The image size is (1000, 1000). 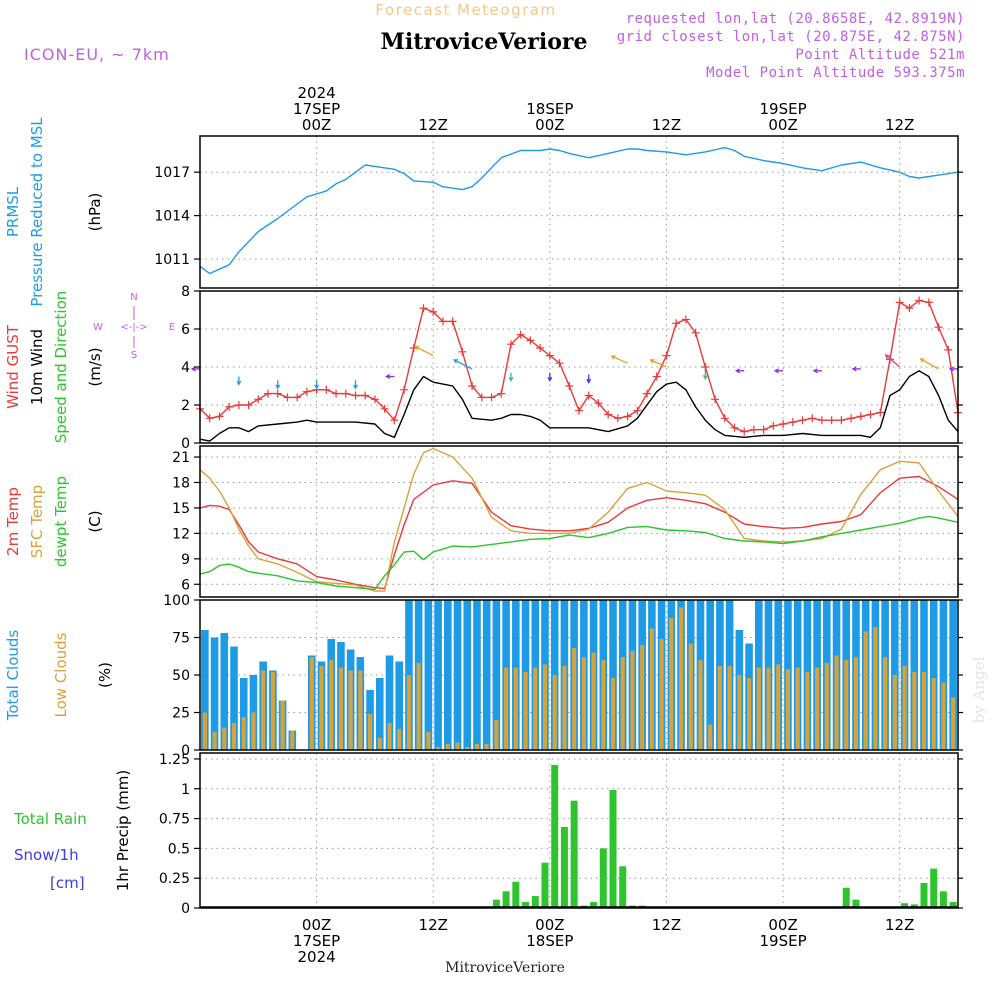 What do you see at coordinates (724, 836) in the screenshot?
I see `series-total-rain` at bounding box center [724, 836].